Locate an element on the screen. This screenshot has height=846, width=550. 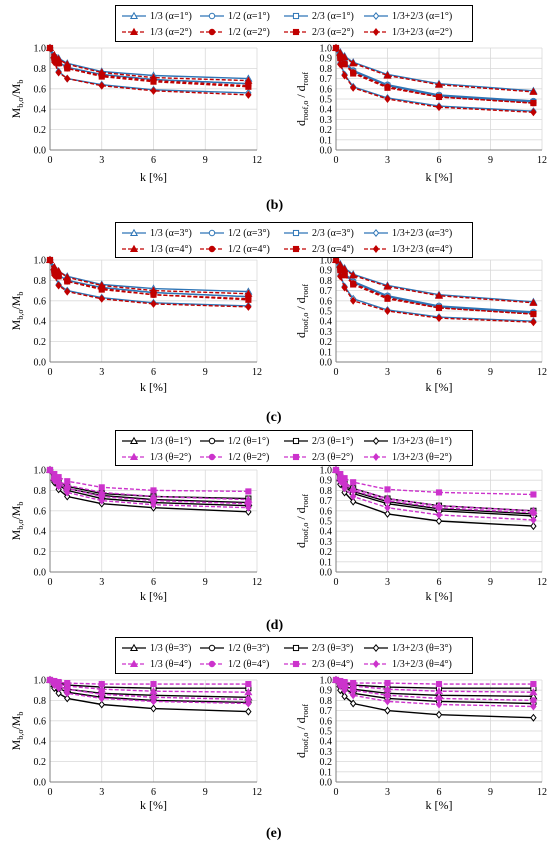
legend-entry: 1/3 (θ=3°) is located at coordinates (156, 648).